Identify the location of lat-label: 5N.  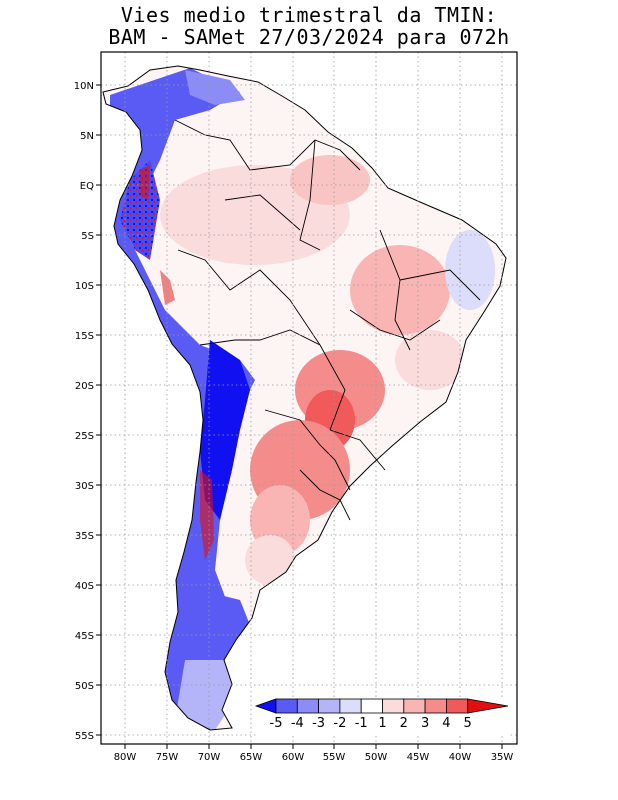
(87, 136).